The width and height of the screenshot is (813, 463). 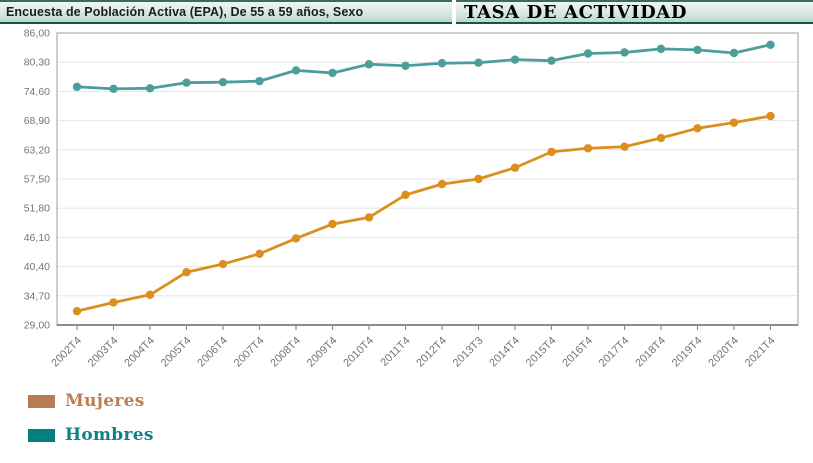 I want to click on data-point-hombres-2016T4, so click(x=588, y=53).